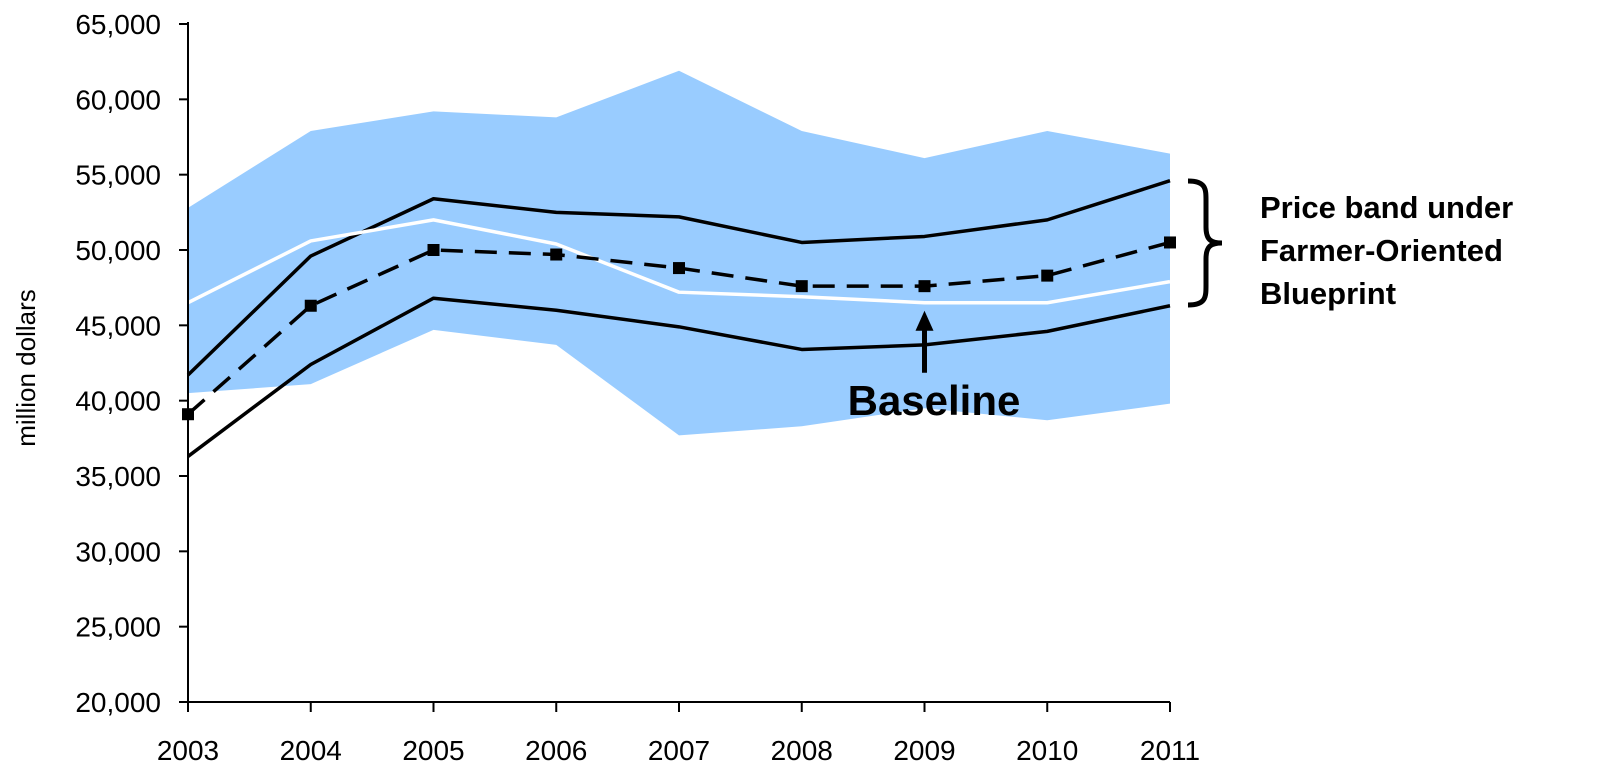 This screenshot has width=1603, height=783. I want to click on series-point-dashed-markers-2004, so click(310, 305).